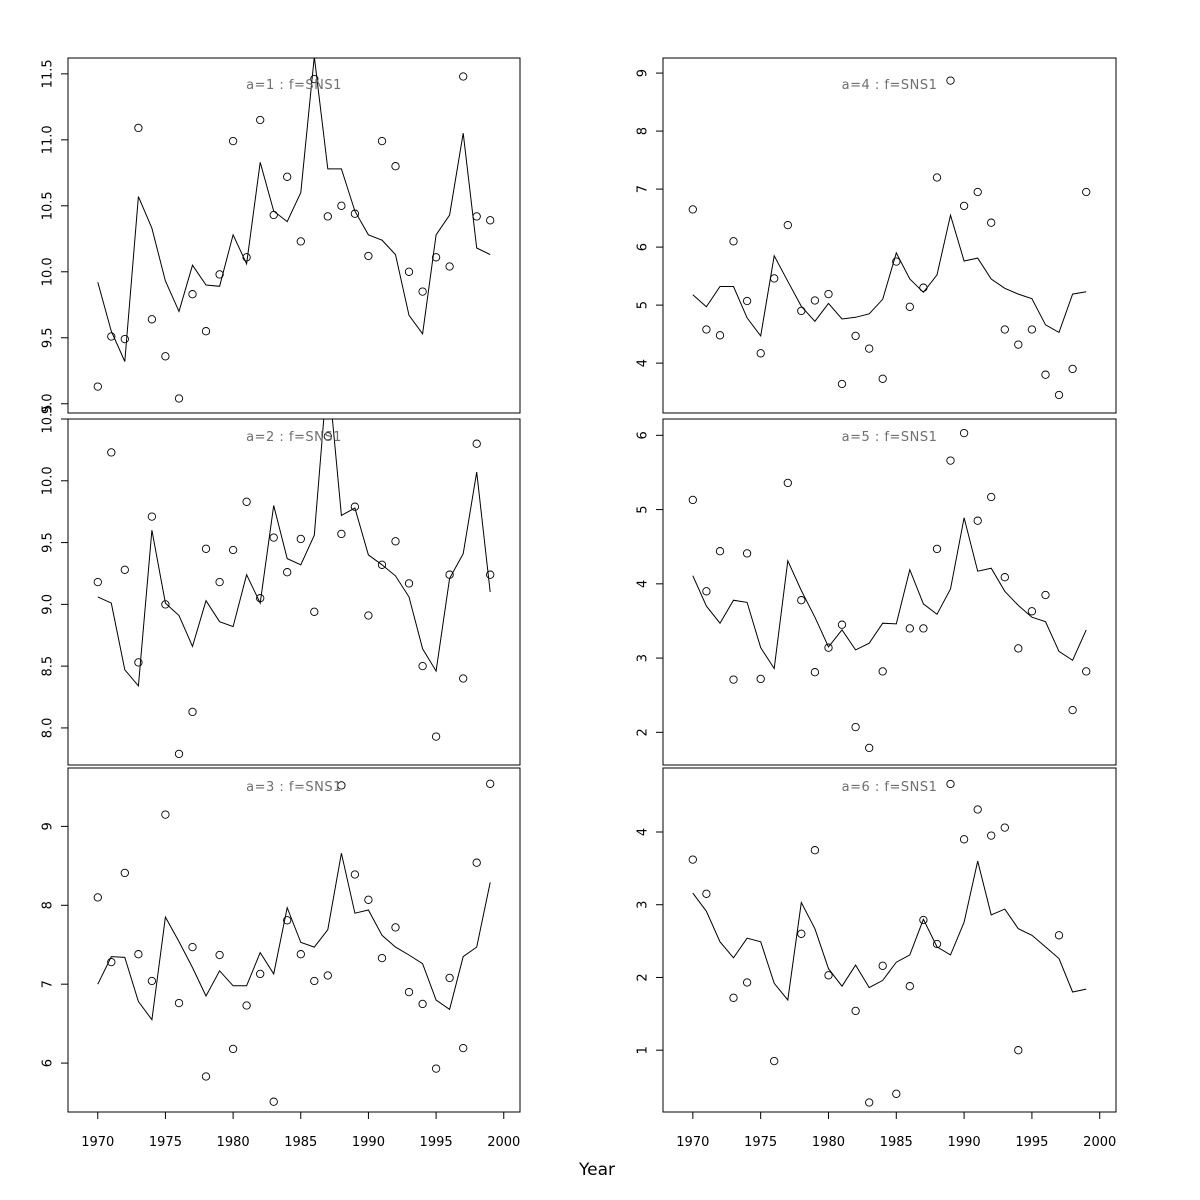 This screenshot has height=1200, width=1200. Describe the element at coordinates (1099, 1142) in the screenshot. I see `x-tick-label: 2000` at that location.